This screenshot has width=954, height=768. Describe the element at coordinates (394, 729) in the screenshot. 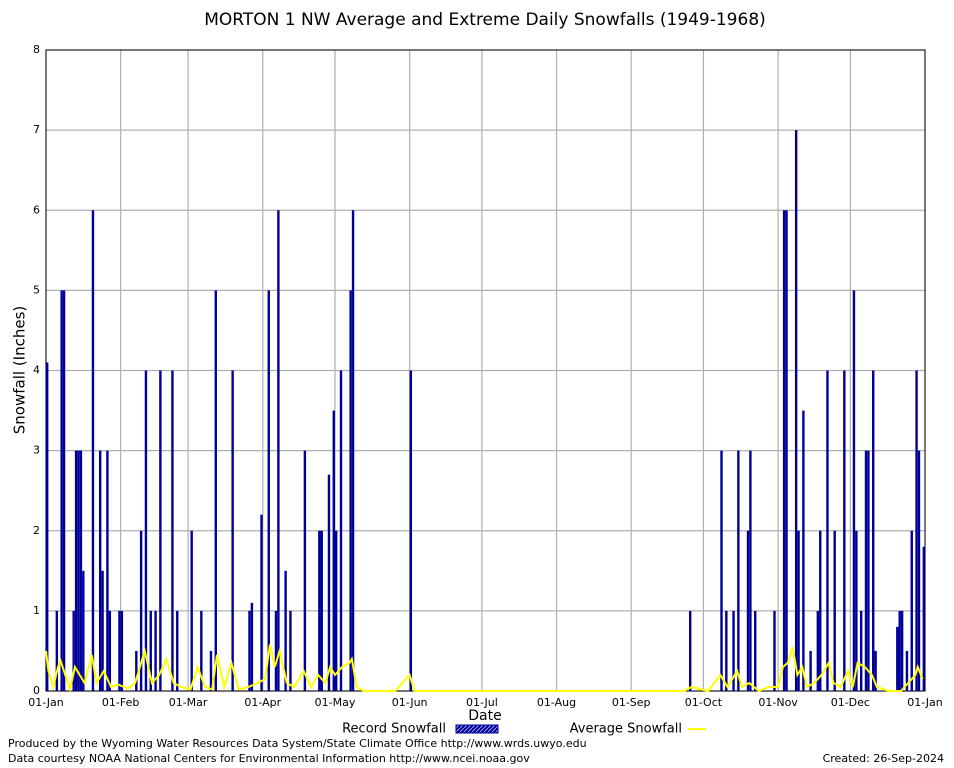

I see `legend-label: Record Snowfall` at that location.